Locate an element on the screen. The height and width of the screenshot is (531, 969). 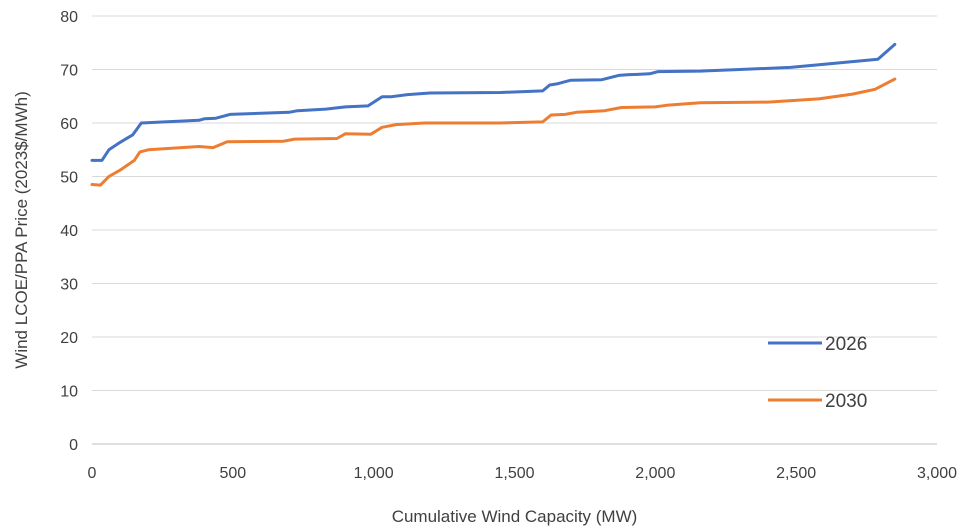
x-axis-title: Cumulative Wind Capacity (MW) is located at coordinates (515, 516).